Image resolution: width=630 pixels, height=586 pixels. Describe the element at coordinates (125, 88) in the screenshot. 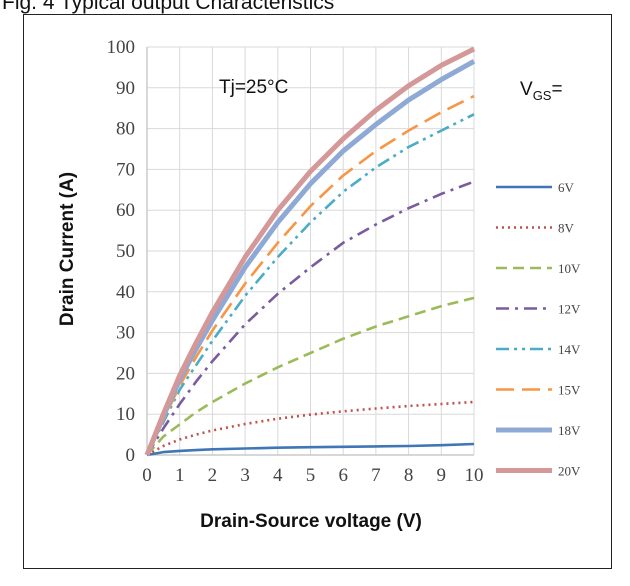

I see `y-tick-label: 90` at that location.